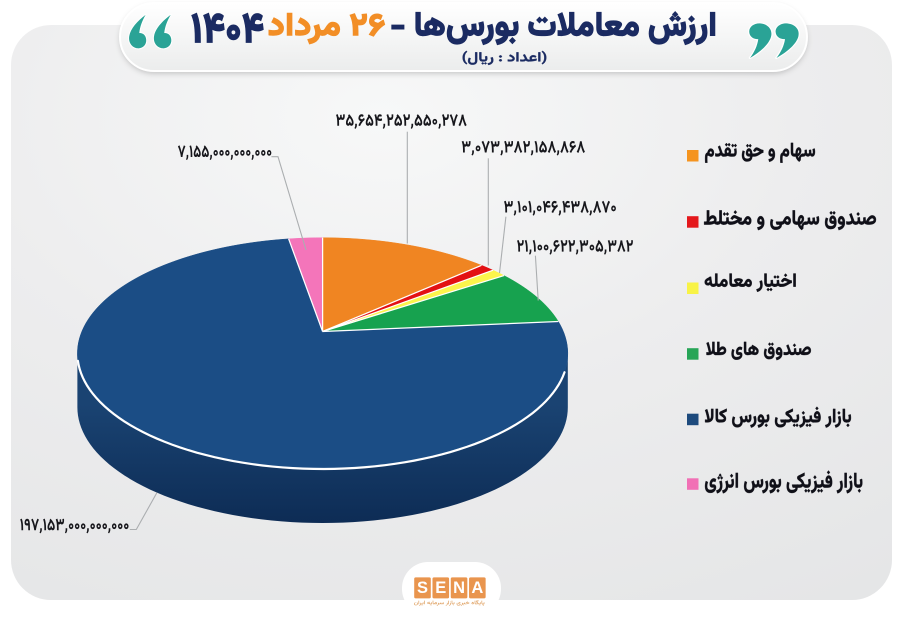 The width and height of the screenshot is (900, 623). What do you see at coordinates (459, 588) in the screenshot?
I see `svg-text: N` at bounding box center [459, 588].